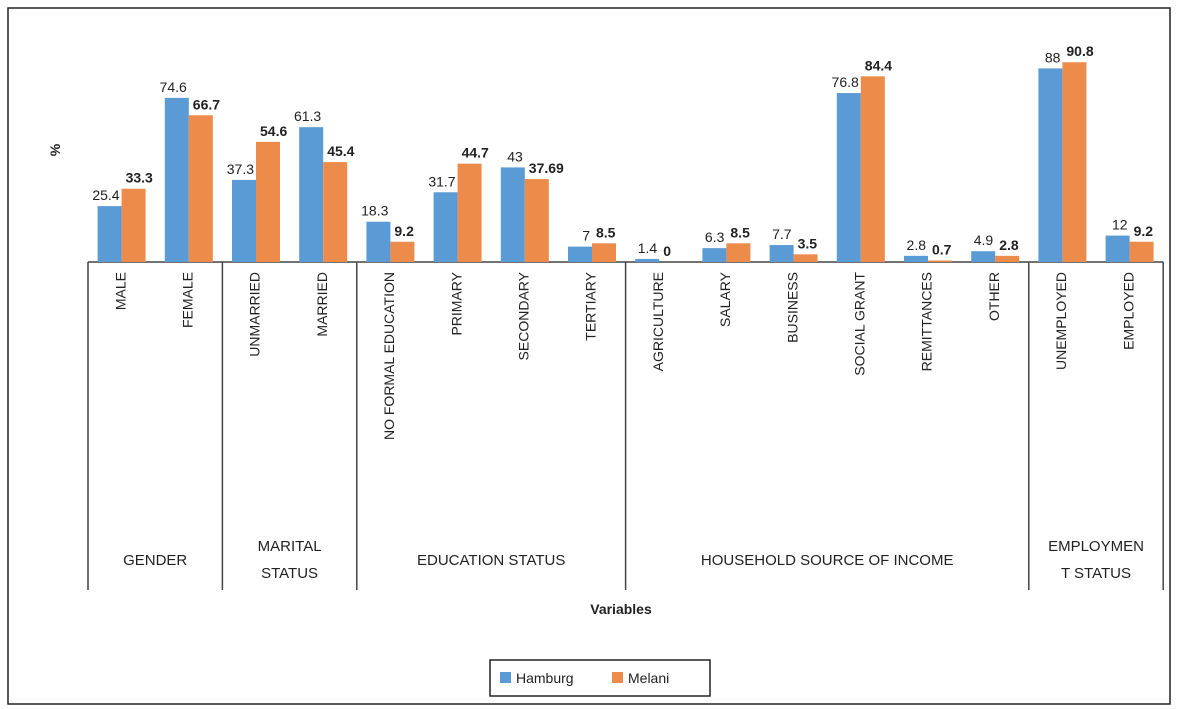  I want to click on legend-box, so click(600, 678).